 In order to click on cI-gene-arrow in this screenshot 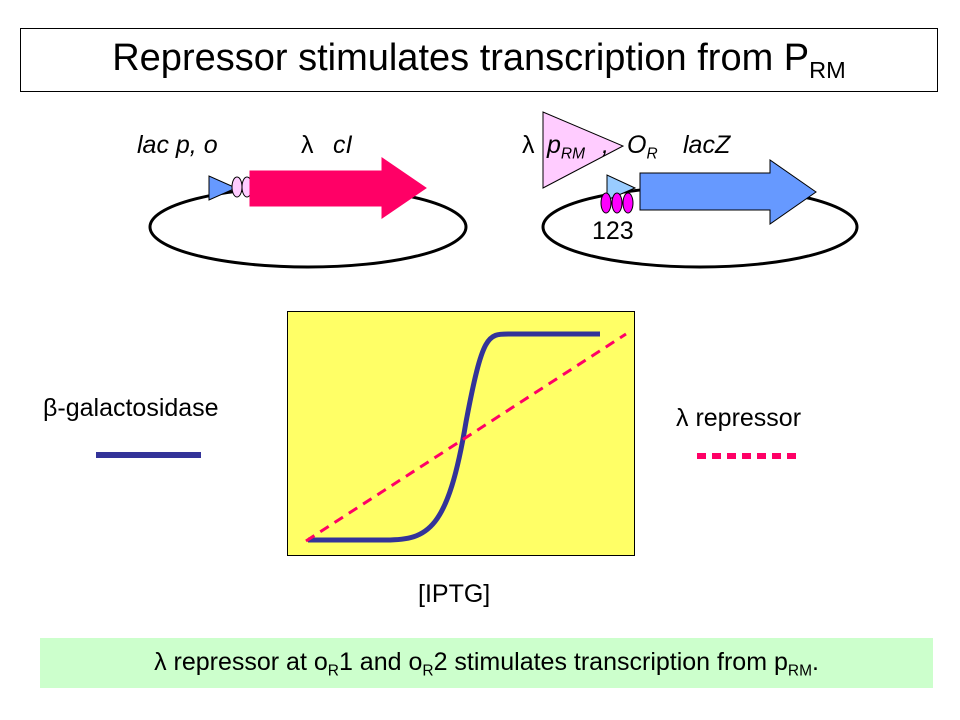, I will do `click(338, 188)`.